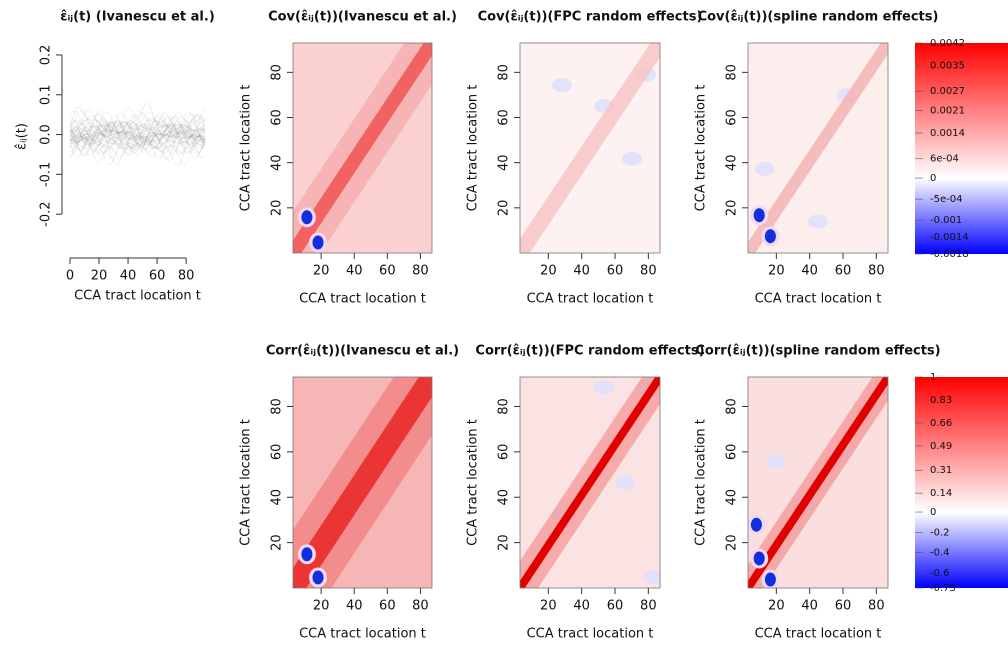 The height and width of the screenshot is (645, 1008). Describe the element at coordinates (947, 43) in the screenshot. I see `colorbar-label: 0.0042` at that location.